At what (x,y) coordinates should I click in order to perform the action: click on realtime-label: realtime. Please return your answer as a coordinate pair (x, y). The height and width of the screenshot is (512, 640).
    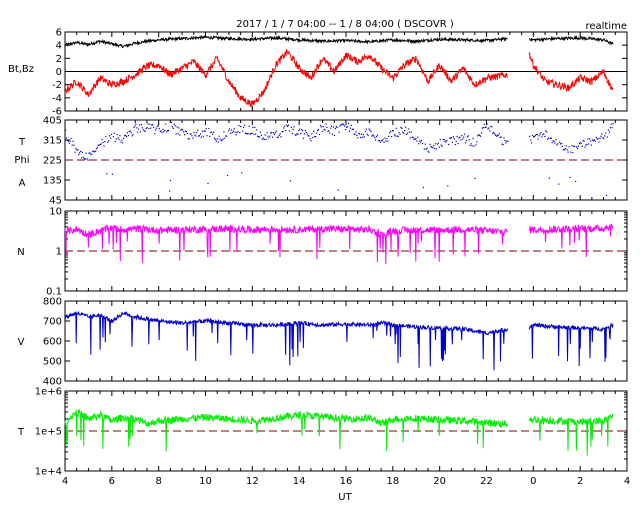
    Looking at the image, I should click on (606, 26).